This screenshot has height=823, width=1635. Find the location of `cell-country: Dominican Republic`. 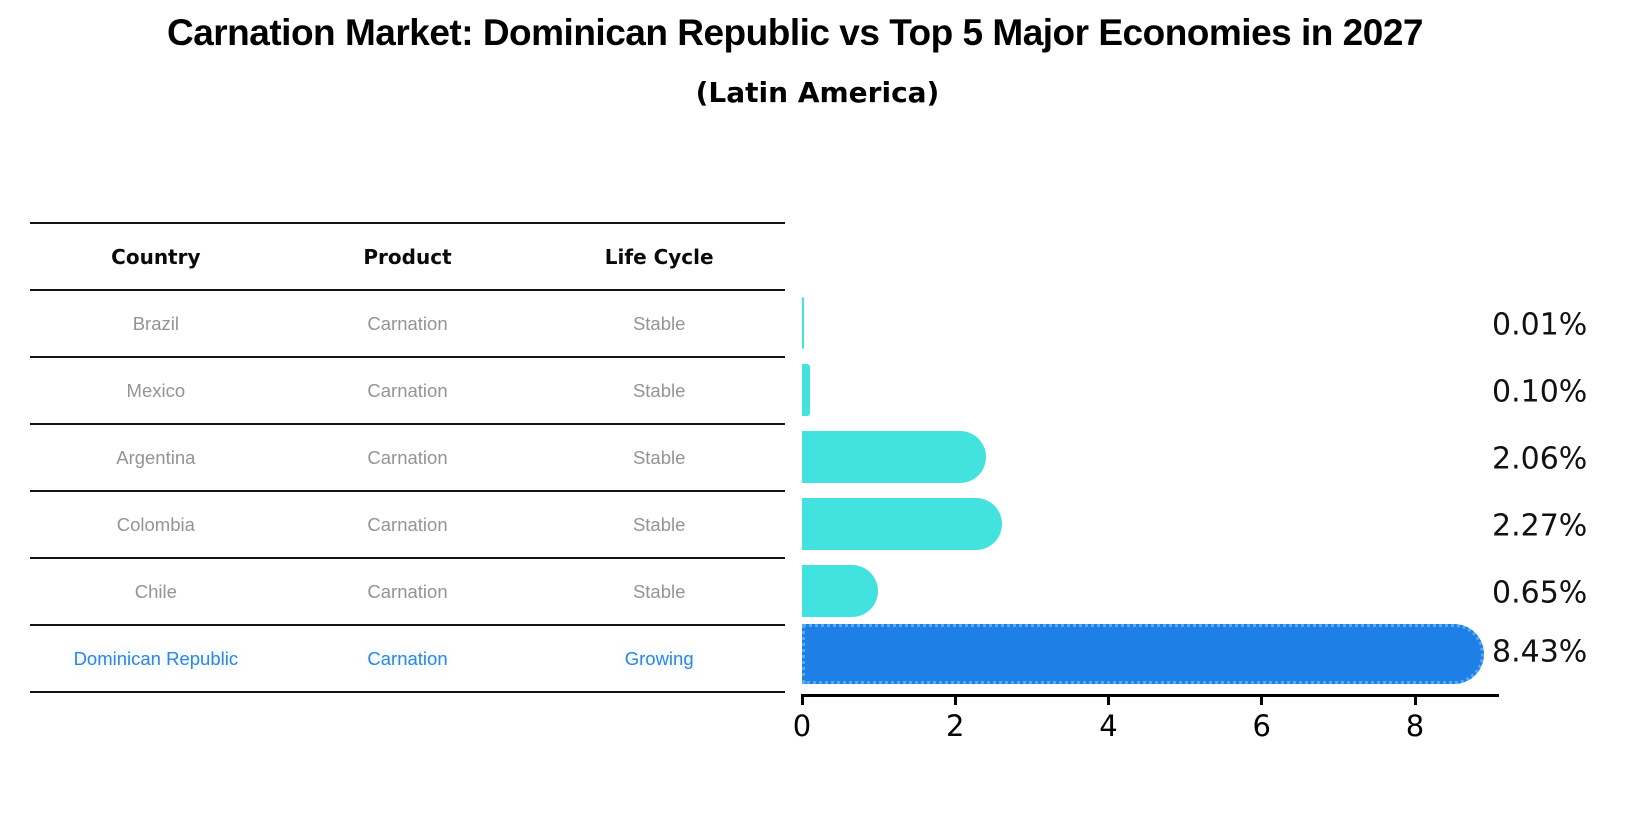

cell-country: Dominican Republic is located at coordinates (156, 658).